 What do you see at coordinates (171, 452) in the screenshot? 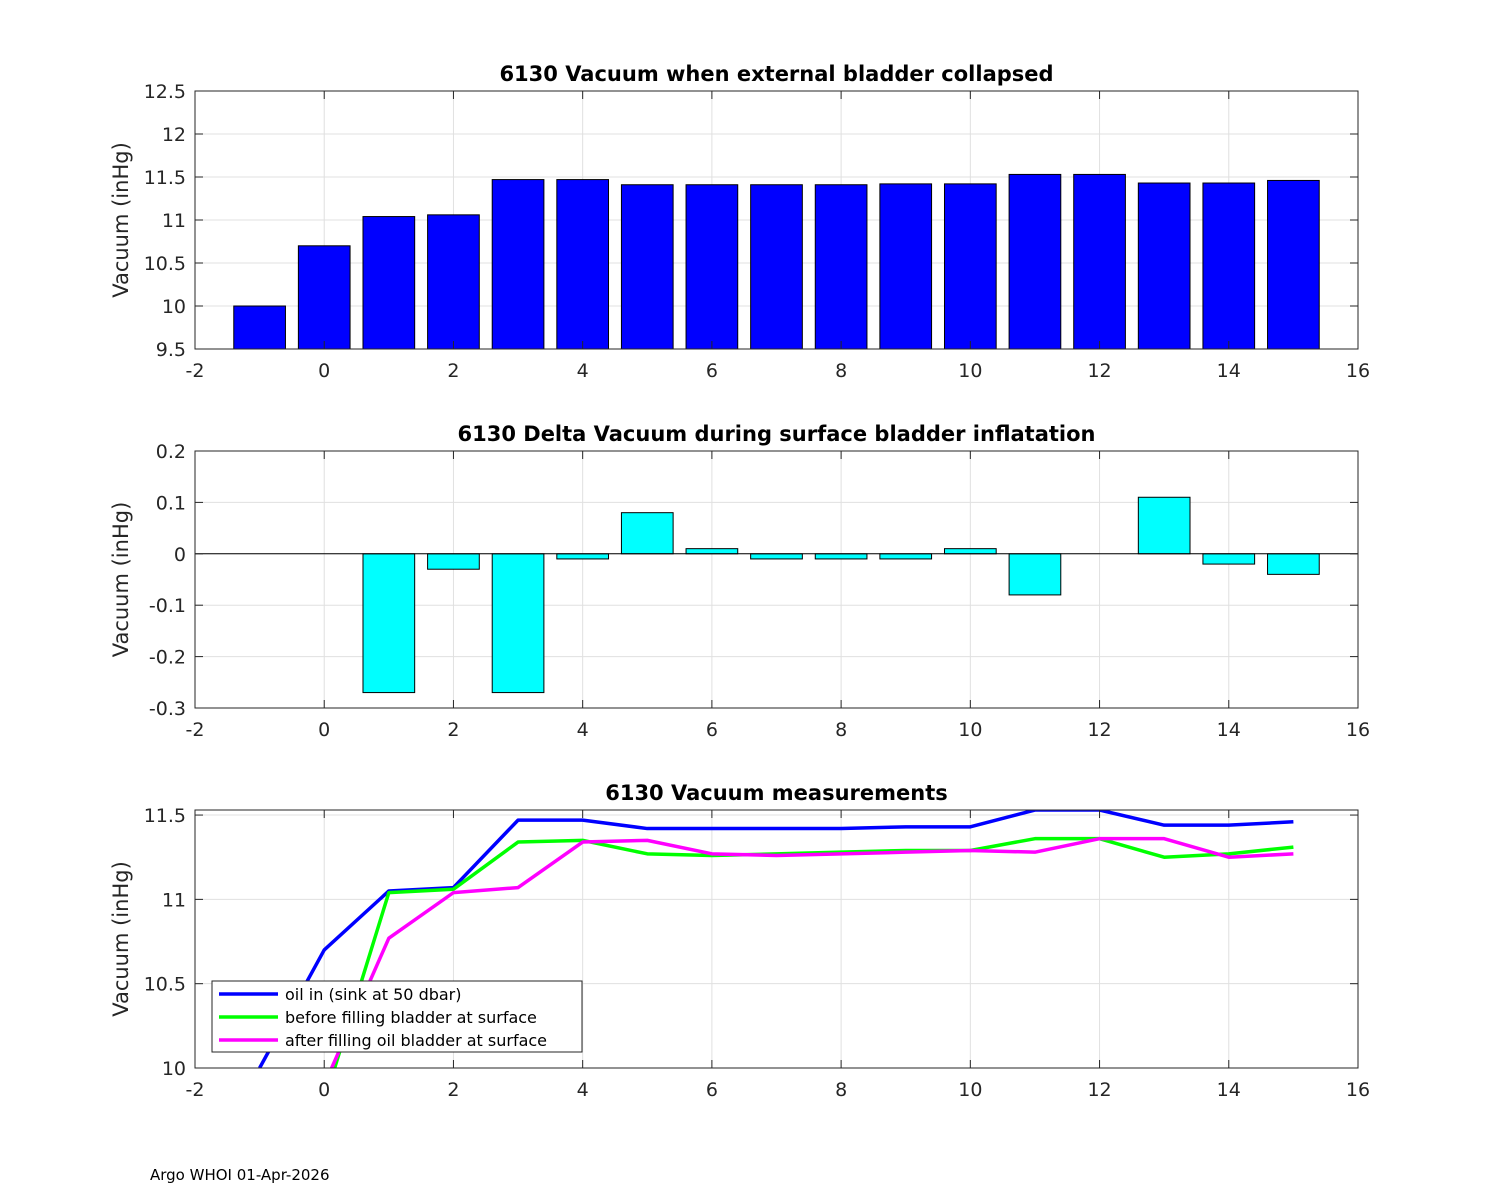
I see `y-tick-label: 0.2` at bounding box center [171, 452].